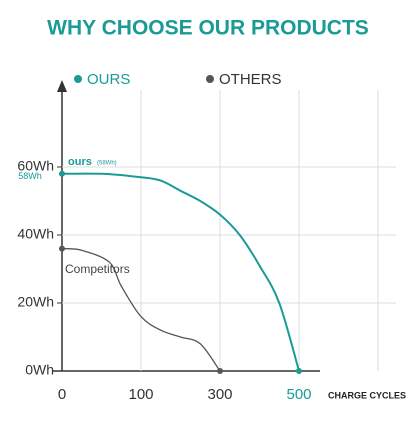 This screenshot has width=416, height=421. What do you see at coordinates (39, 370) in the screenshot?
I see `y-tick-label: 0Wh` at bounding box center [39, 370].